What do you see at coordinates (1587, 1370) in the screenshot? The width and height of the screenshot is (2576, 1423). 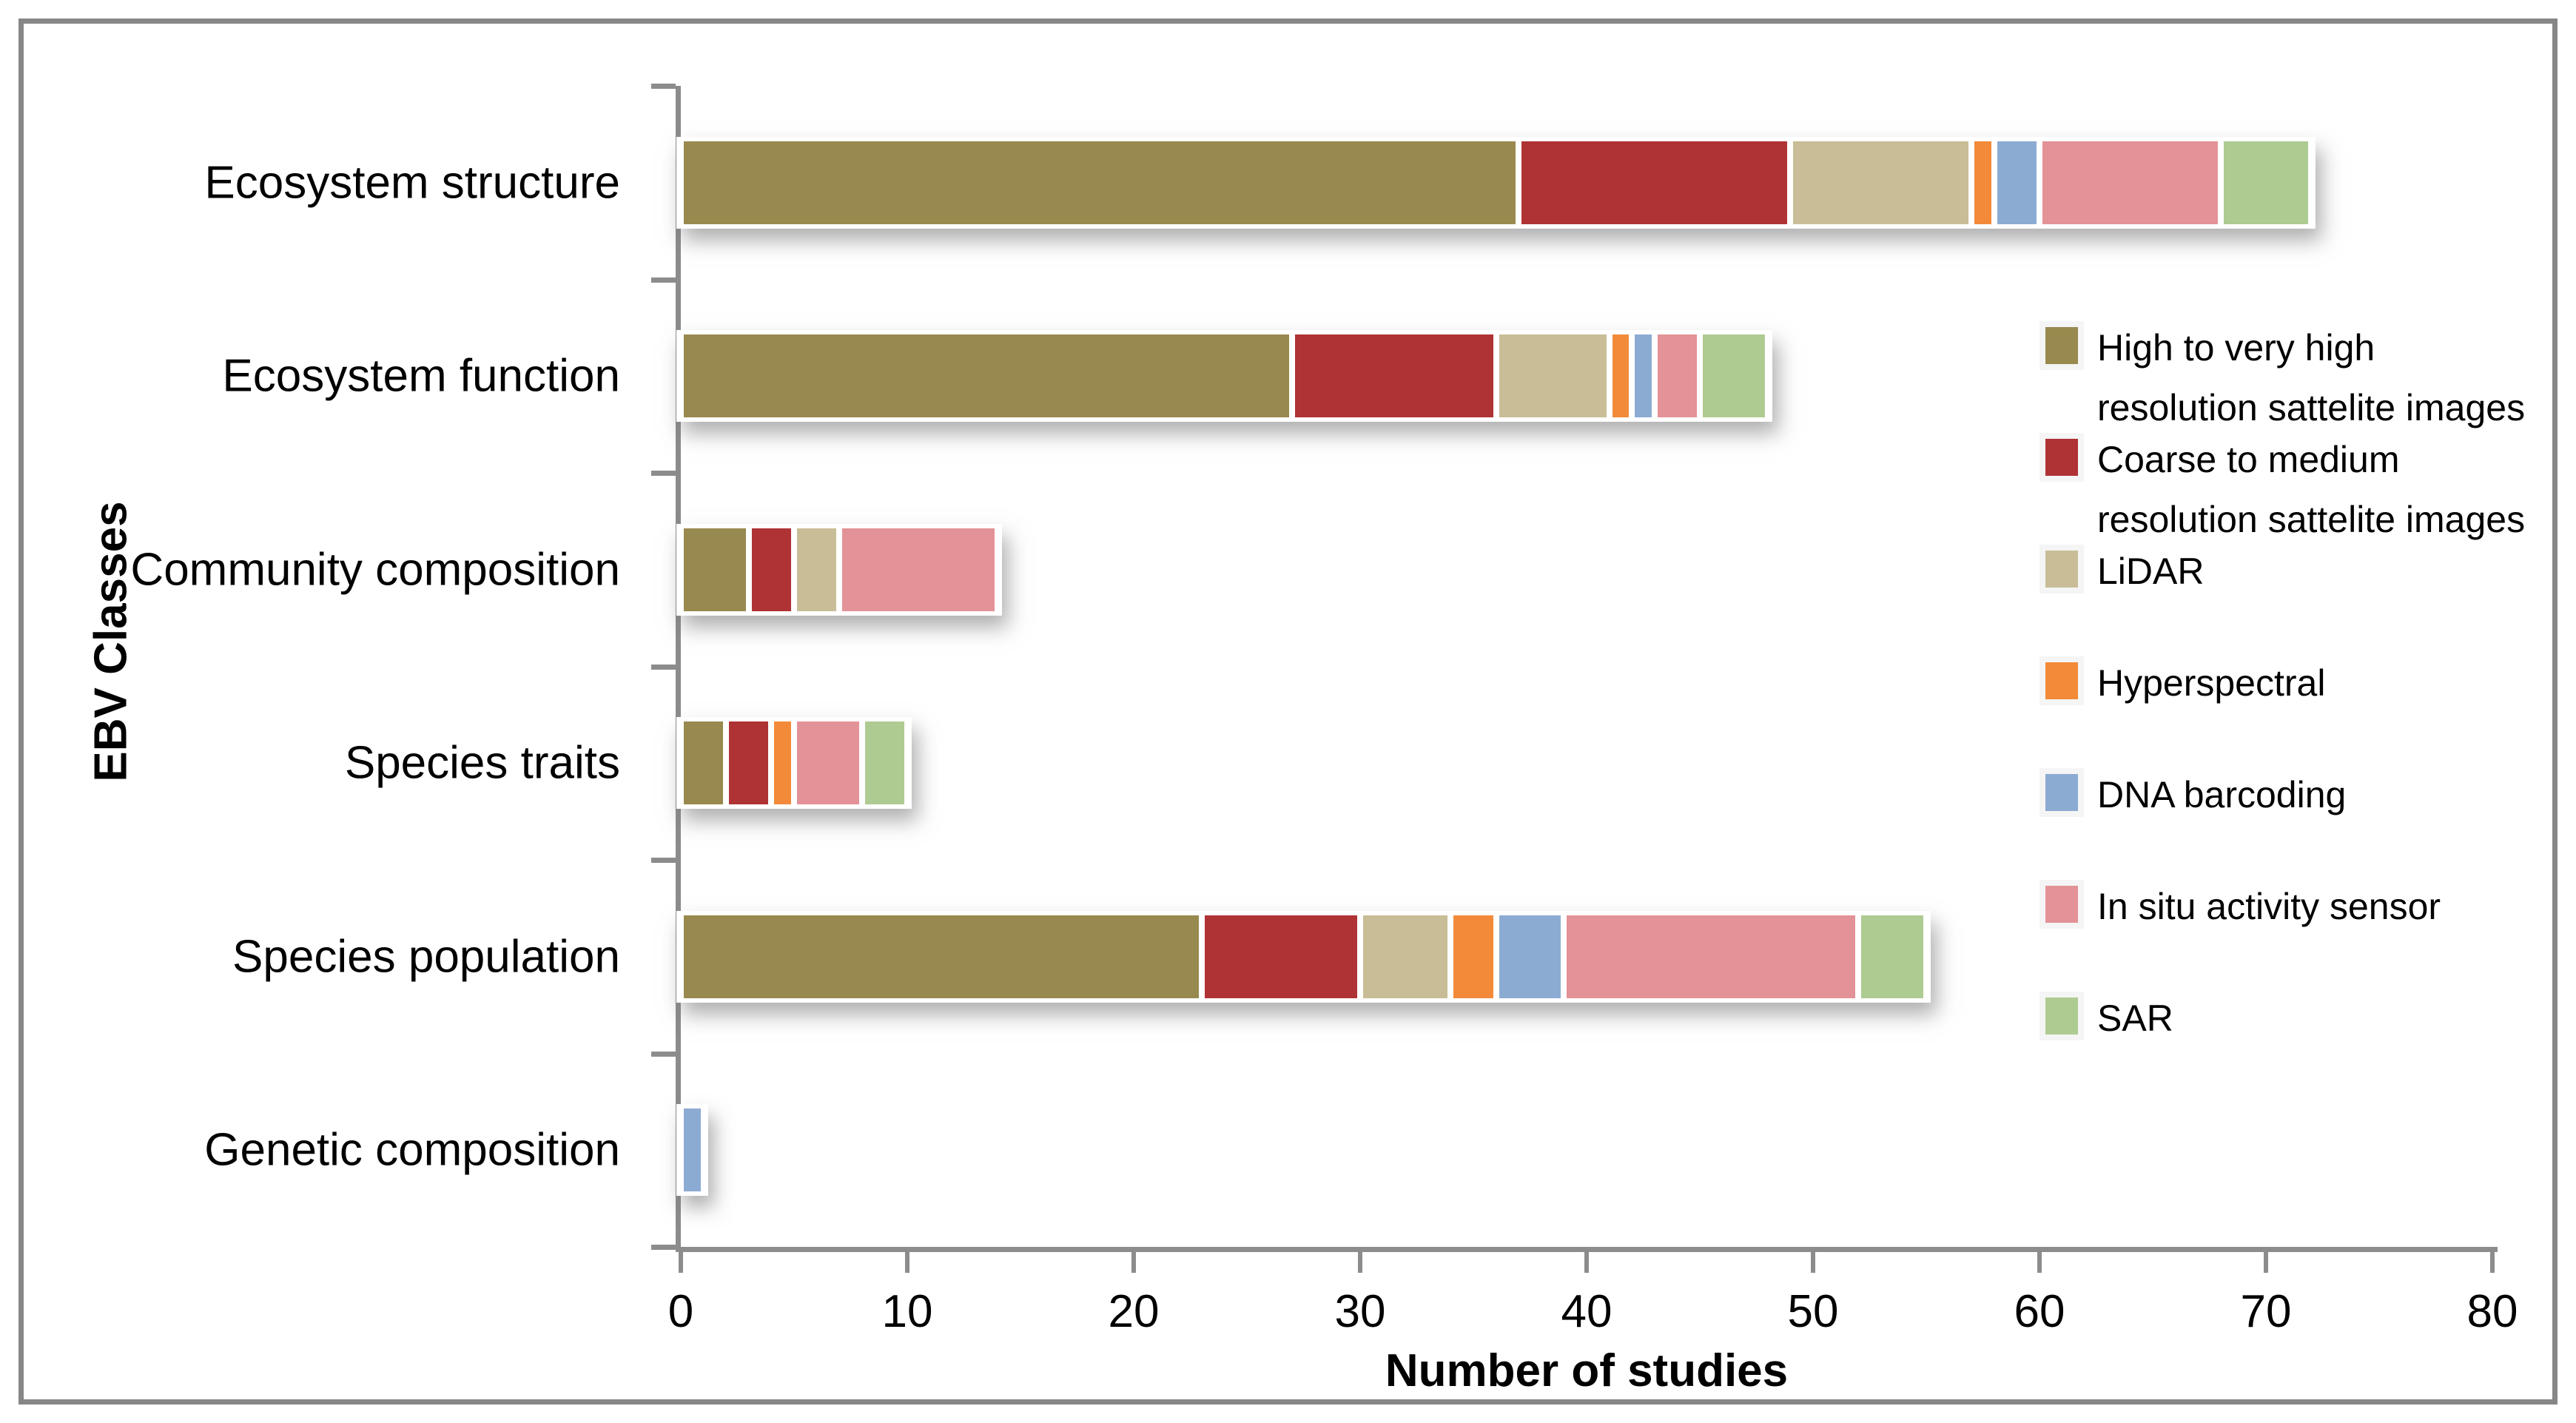 I see `x-axis-title: Number of studies` at bounding box center [1587, 1370].